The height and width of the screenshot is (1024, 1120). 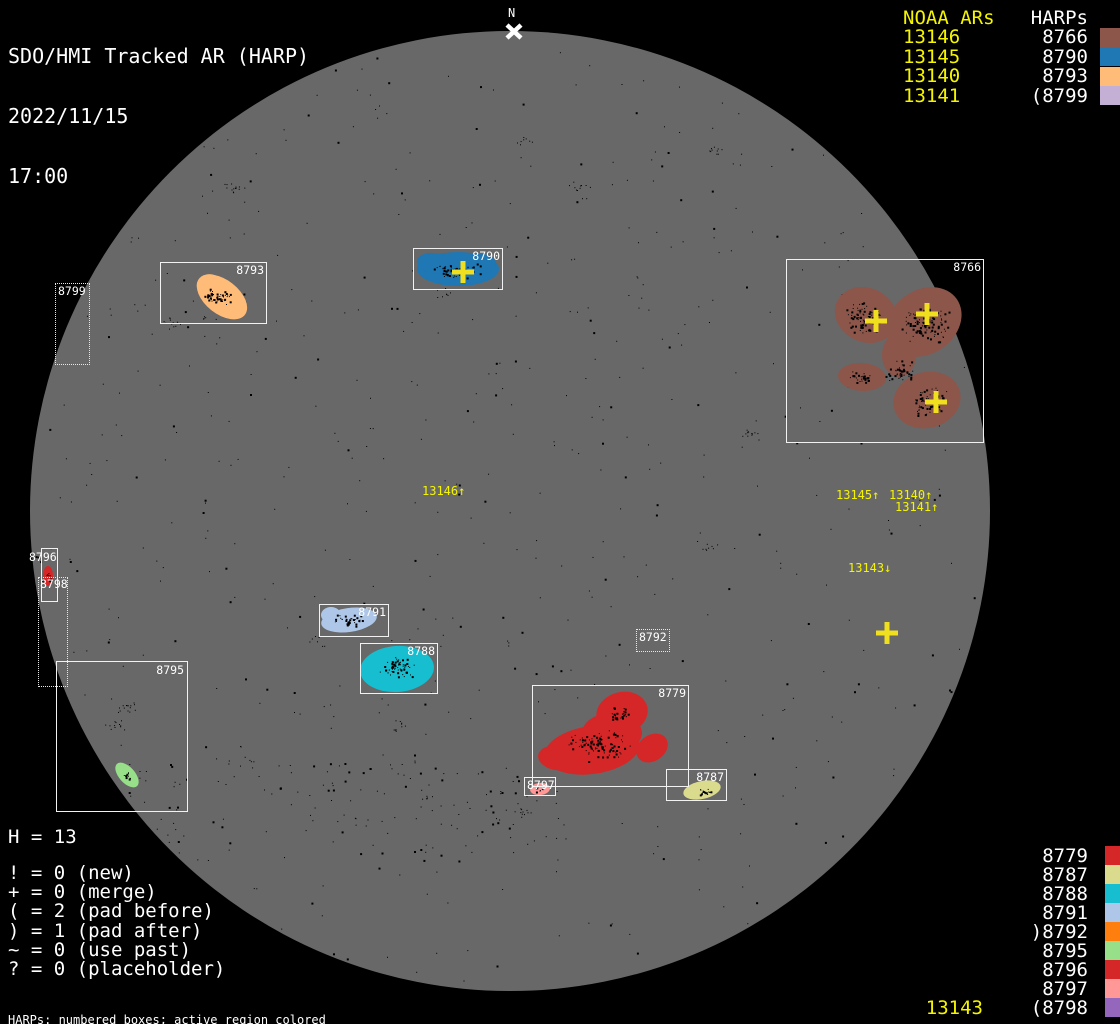 I want to click on harp-box-8787: 8787, so click(x=696, y=785).